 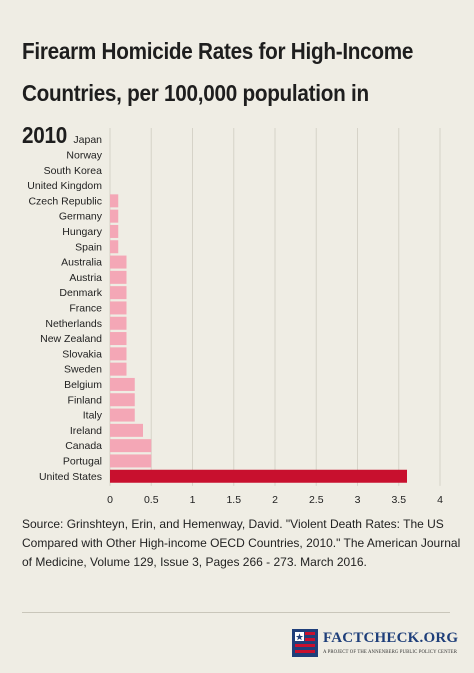 What do you see at coordinates (71, 339) in the screenshot?
I see `category-label: New Zealand` at bounding box center [71, 339].